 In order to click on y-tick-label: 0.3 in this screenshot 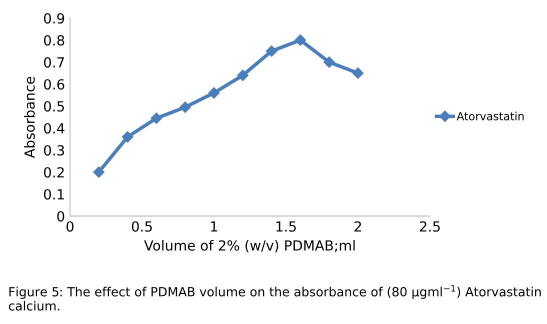, I will do `click(54, 150)`.